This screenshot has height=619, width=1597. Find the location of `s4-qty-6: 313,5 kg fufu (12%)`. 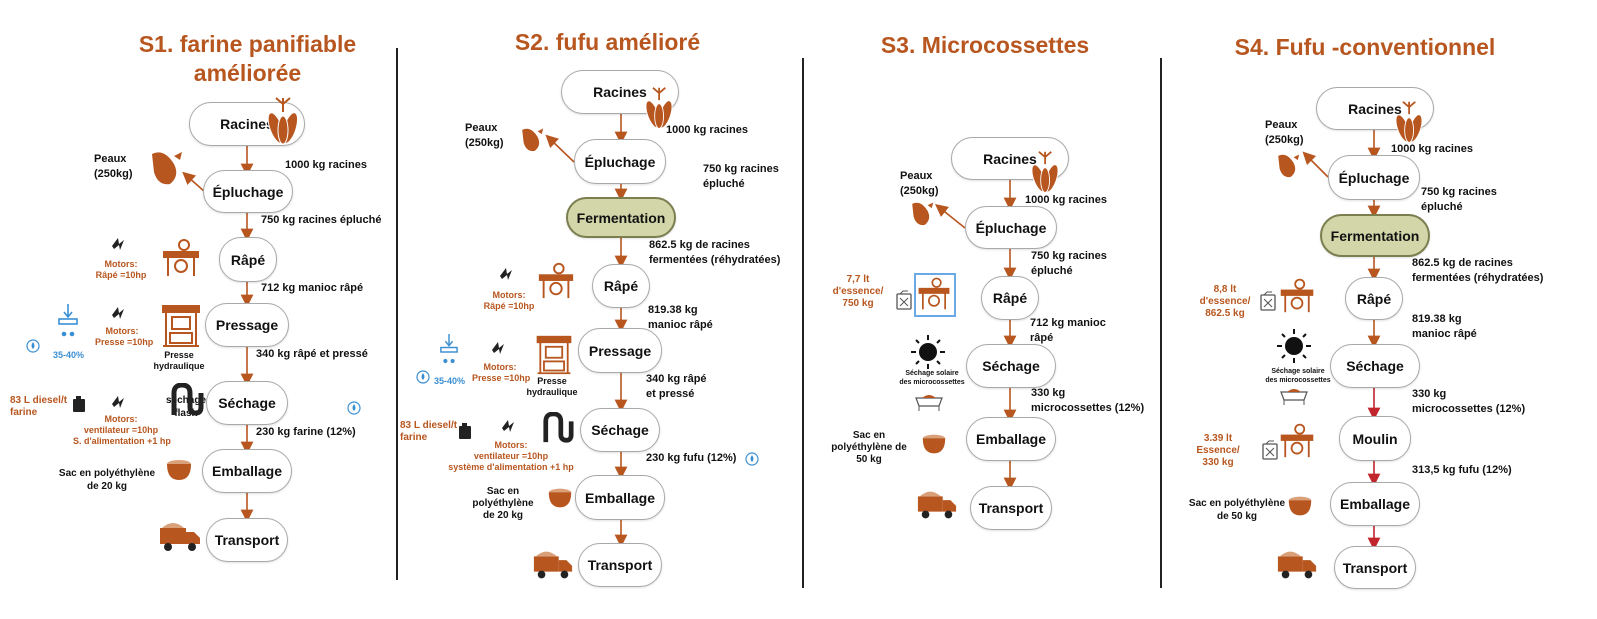

s4-qty-6: 313,5 kg fufu (12%) is located at coordinates (1462, 470).